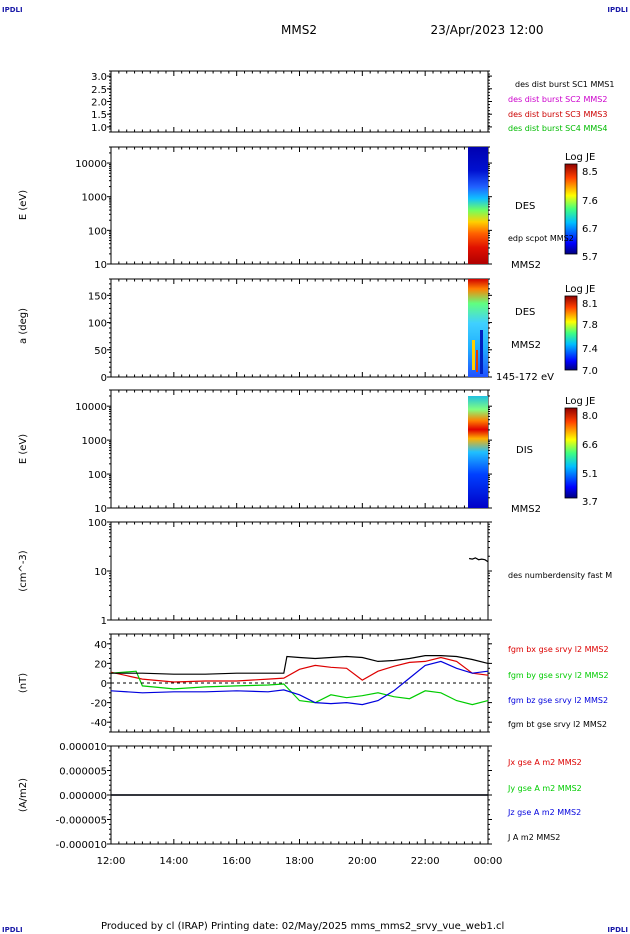 The image size is (630, 934). Describe the element at coordinates (590, 349) in the screenshot. I see `colorbar-tick: 7.4` at that location.